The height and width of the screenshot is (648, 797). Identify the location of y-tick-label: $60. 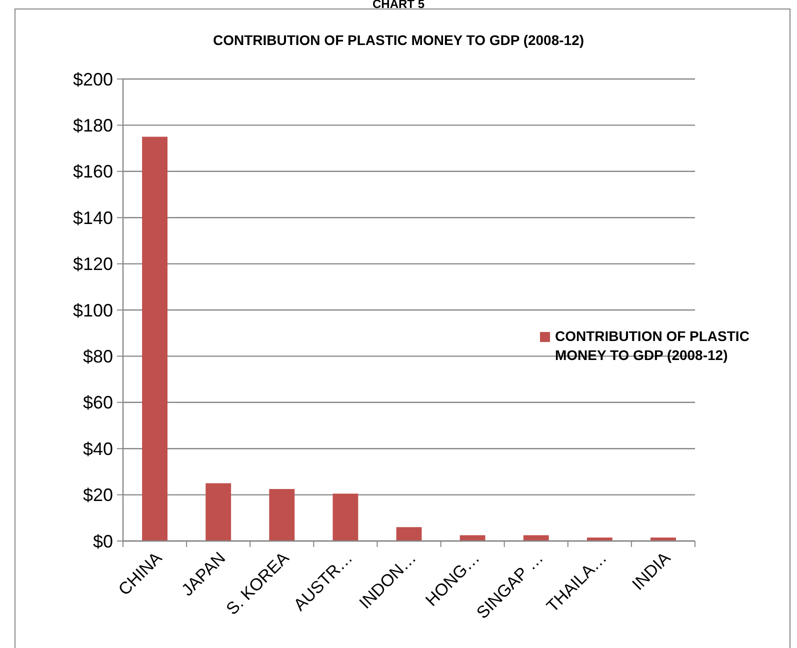
(97, 402).